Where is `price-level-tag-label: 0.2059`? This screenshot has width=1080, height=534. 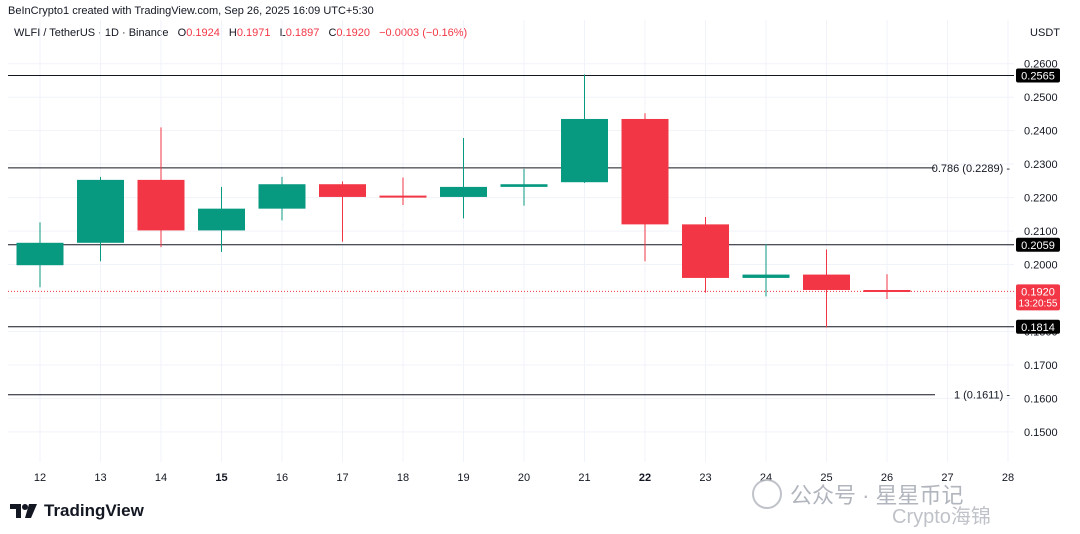
price-level-tag-label: 0.2059 is located at coordinates (1038, 246).